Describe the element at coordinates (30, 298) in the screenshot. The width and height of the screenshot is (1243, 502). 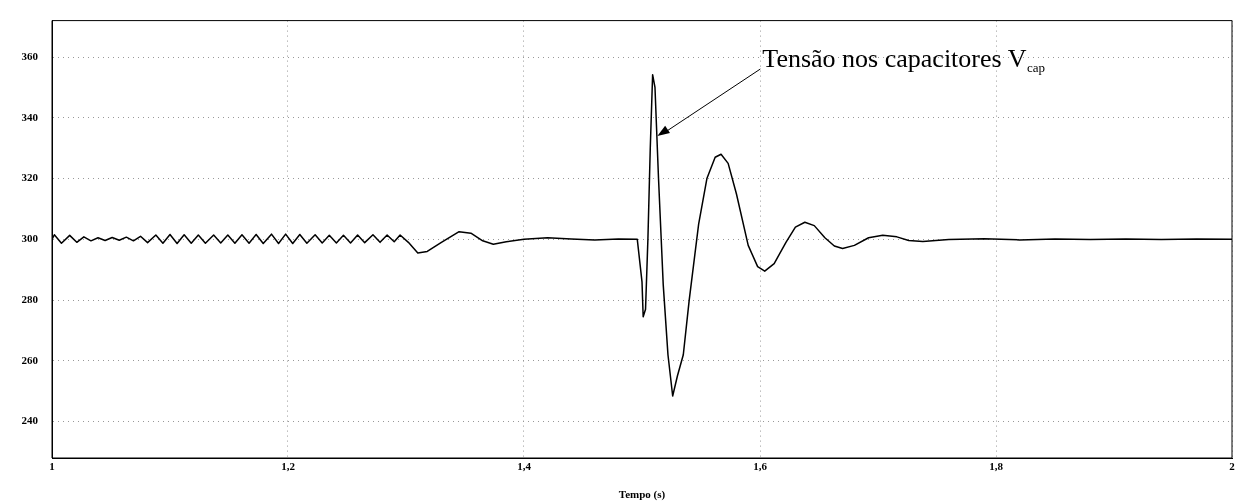
I see `y-tick-label: 280` at that location.